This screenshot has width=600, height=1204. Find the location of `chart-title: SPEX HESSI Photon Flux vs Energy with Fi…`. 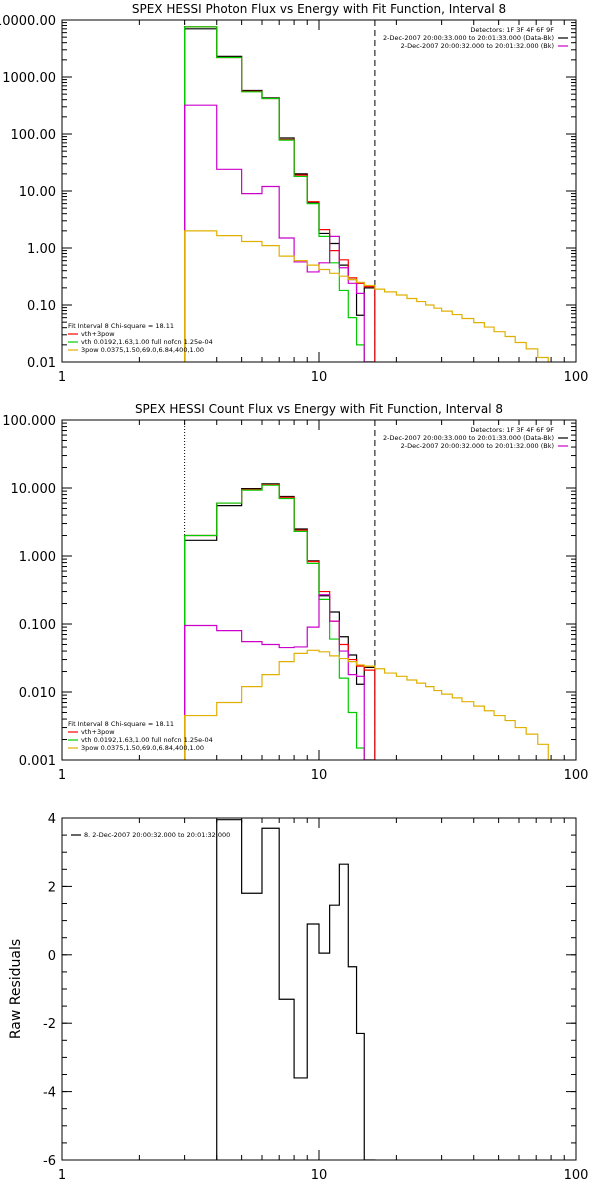

chart-title: SPEX HESSI Photon Flux vs Energy with Fi… is located at coordinates (319, 9).